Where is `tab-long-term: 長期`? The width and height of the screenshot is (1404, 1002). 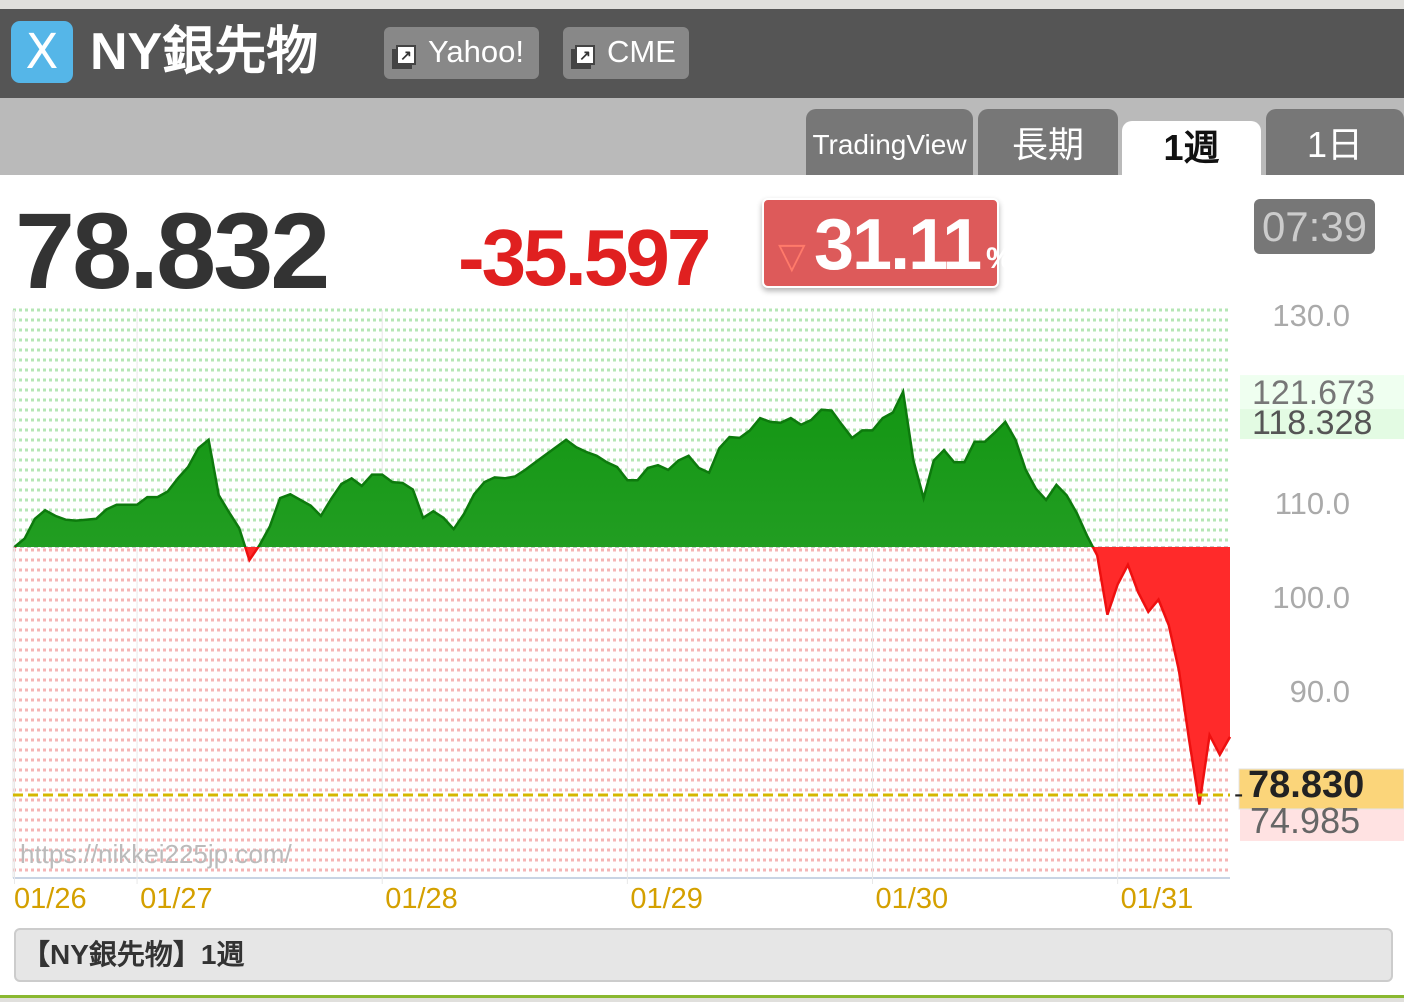
tab-long-term: 長期 is located at coordinates (1048, 142).